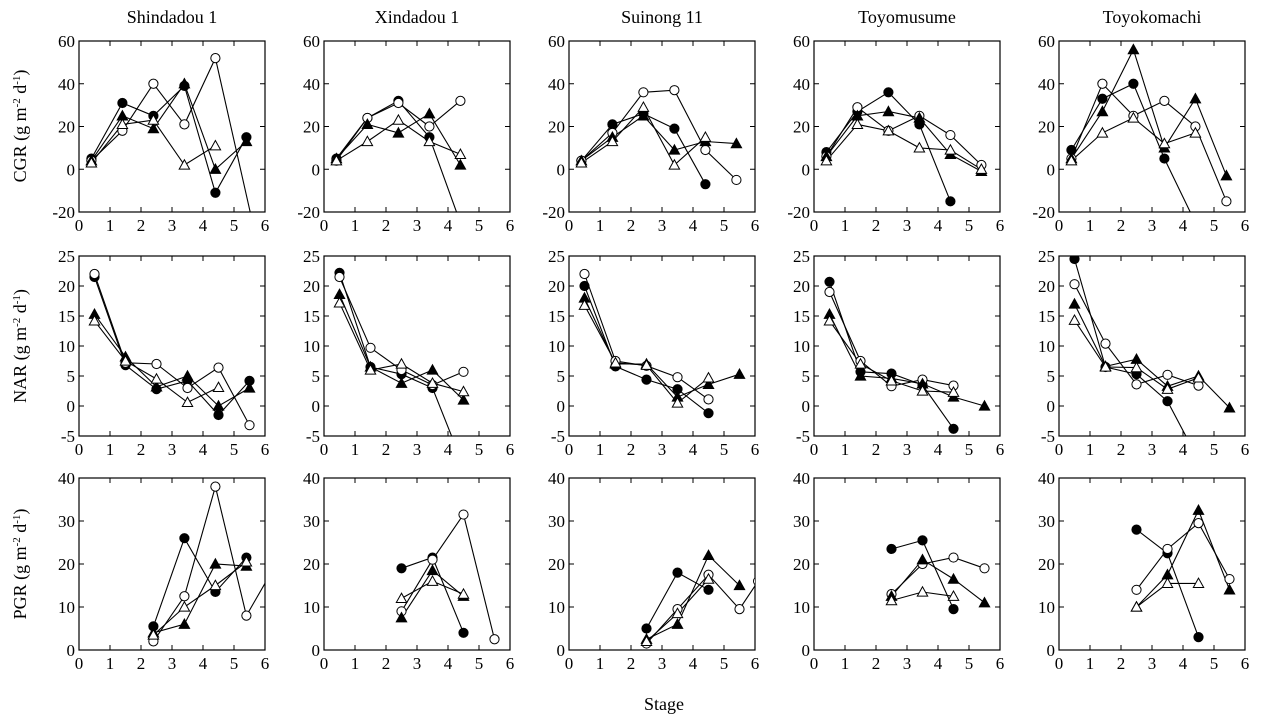 The height and width of the screenshot is (717, 1261). I want to click on panel-r2-c2-xtick-label-3: 3, so click(662, 663).